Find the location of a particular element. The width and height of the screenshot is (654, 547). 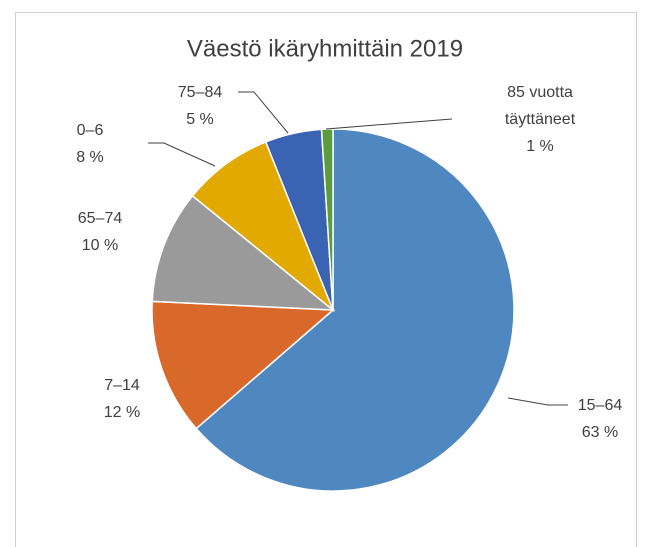

value-label: 63 % is located at coordinates (600, 432).